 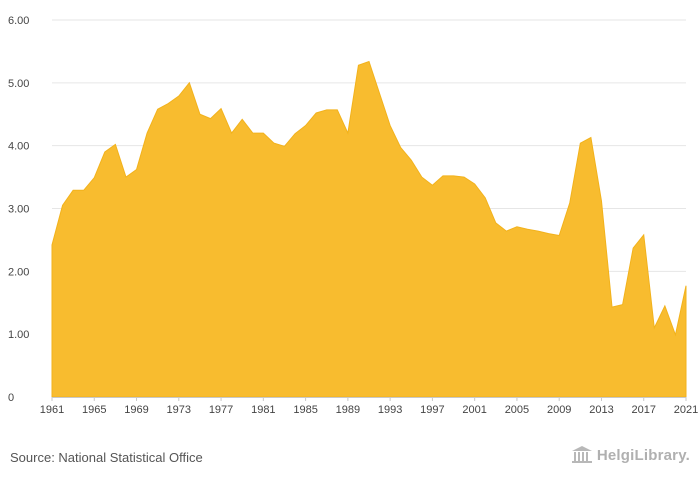 What do you see at coordinates (18, 21) in the screenshot?
I see `y-tick-label: 6.00` at bounding box center [18, 21].